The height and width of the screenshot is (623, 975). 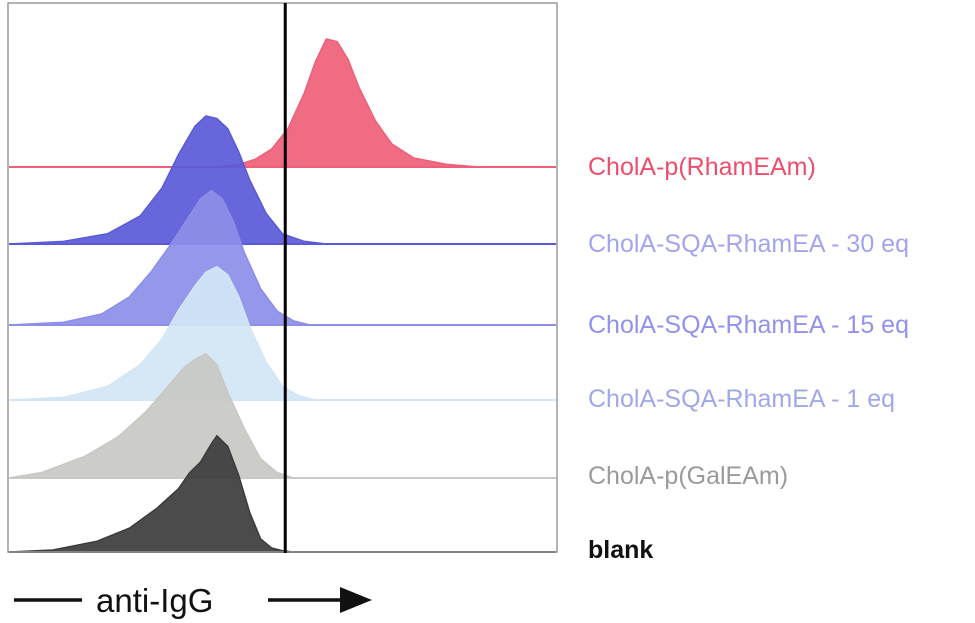 I want to click on series-label-0: blank, so click(x=620, y=550).